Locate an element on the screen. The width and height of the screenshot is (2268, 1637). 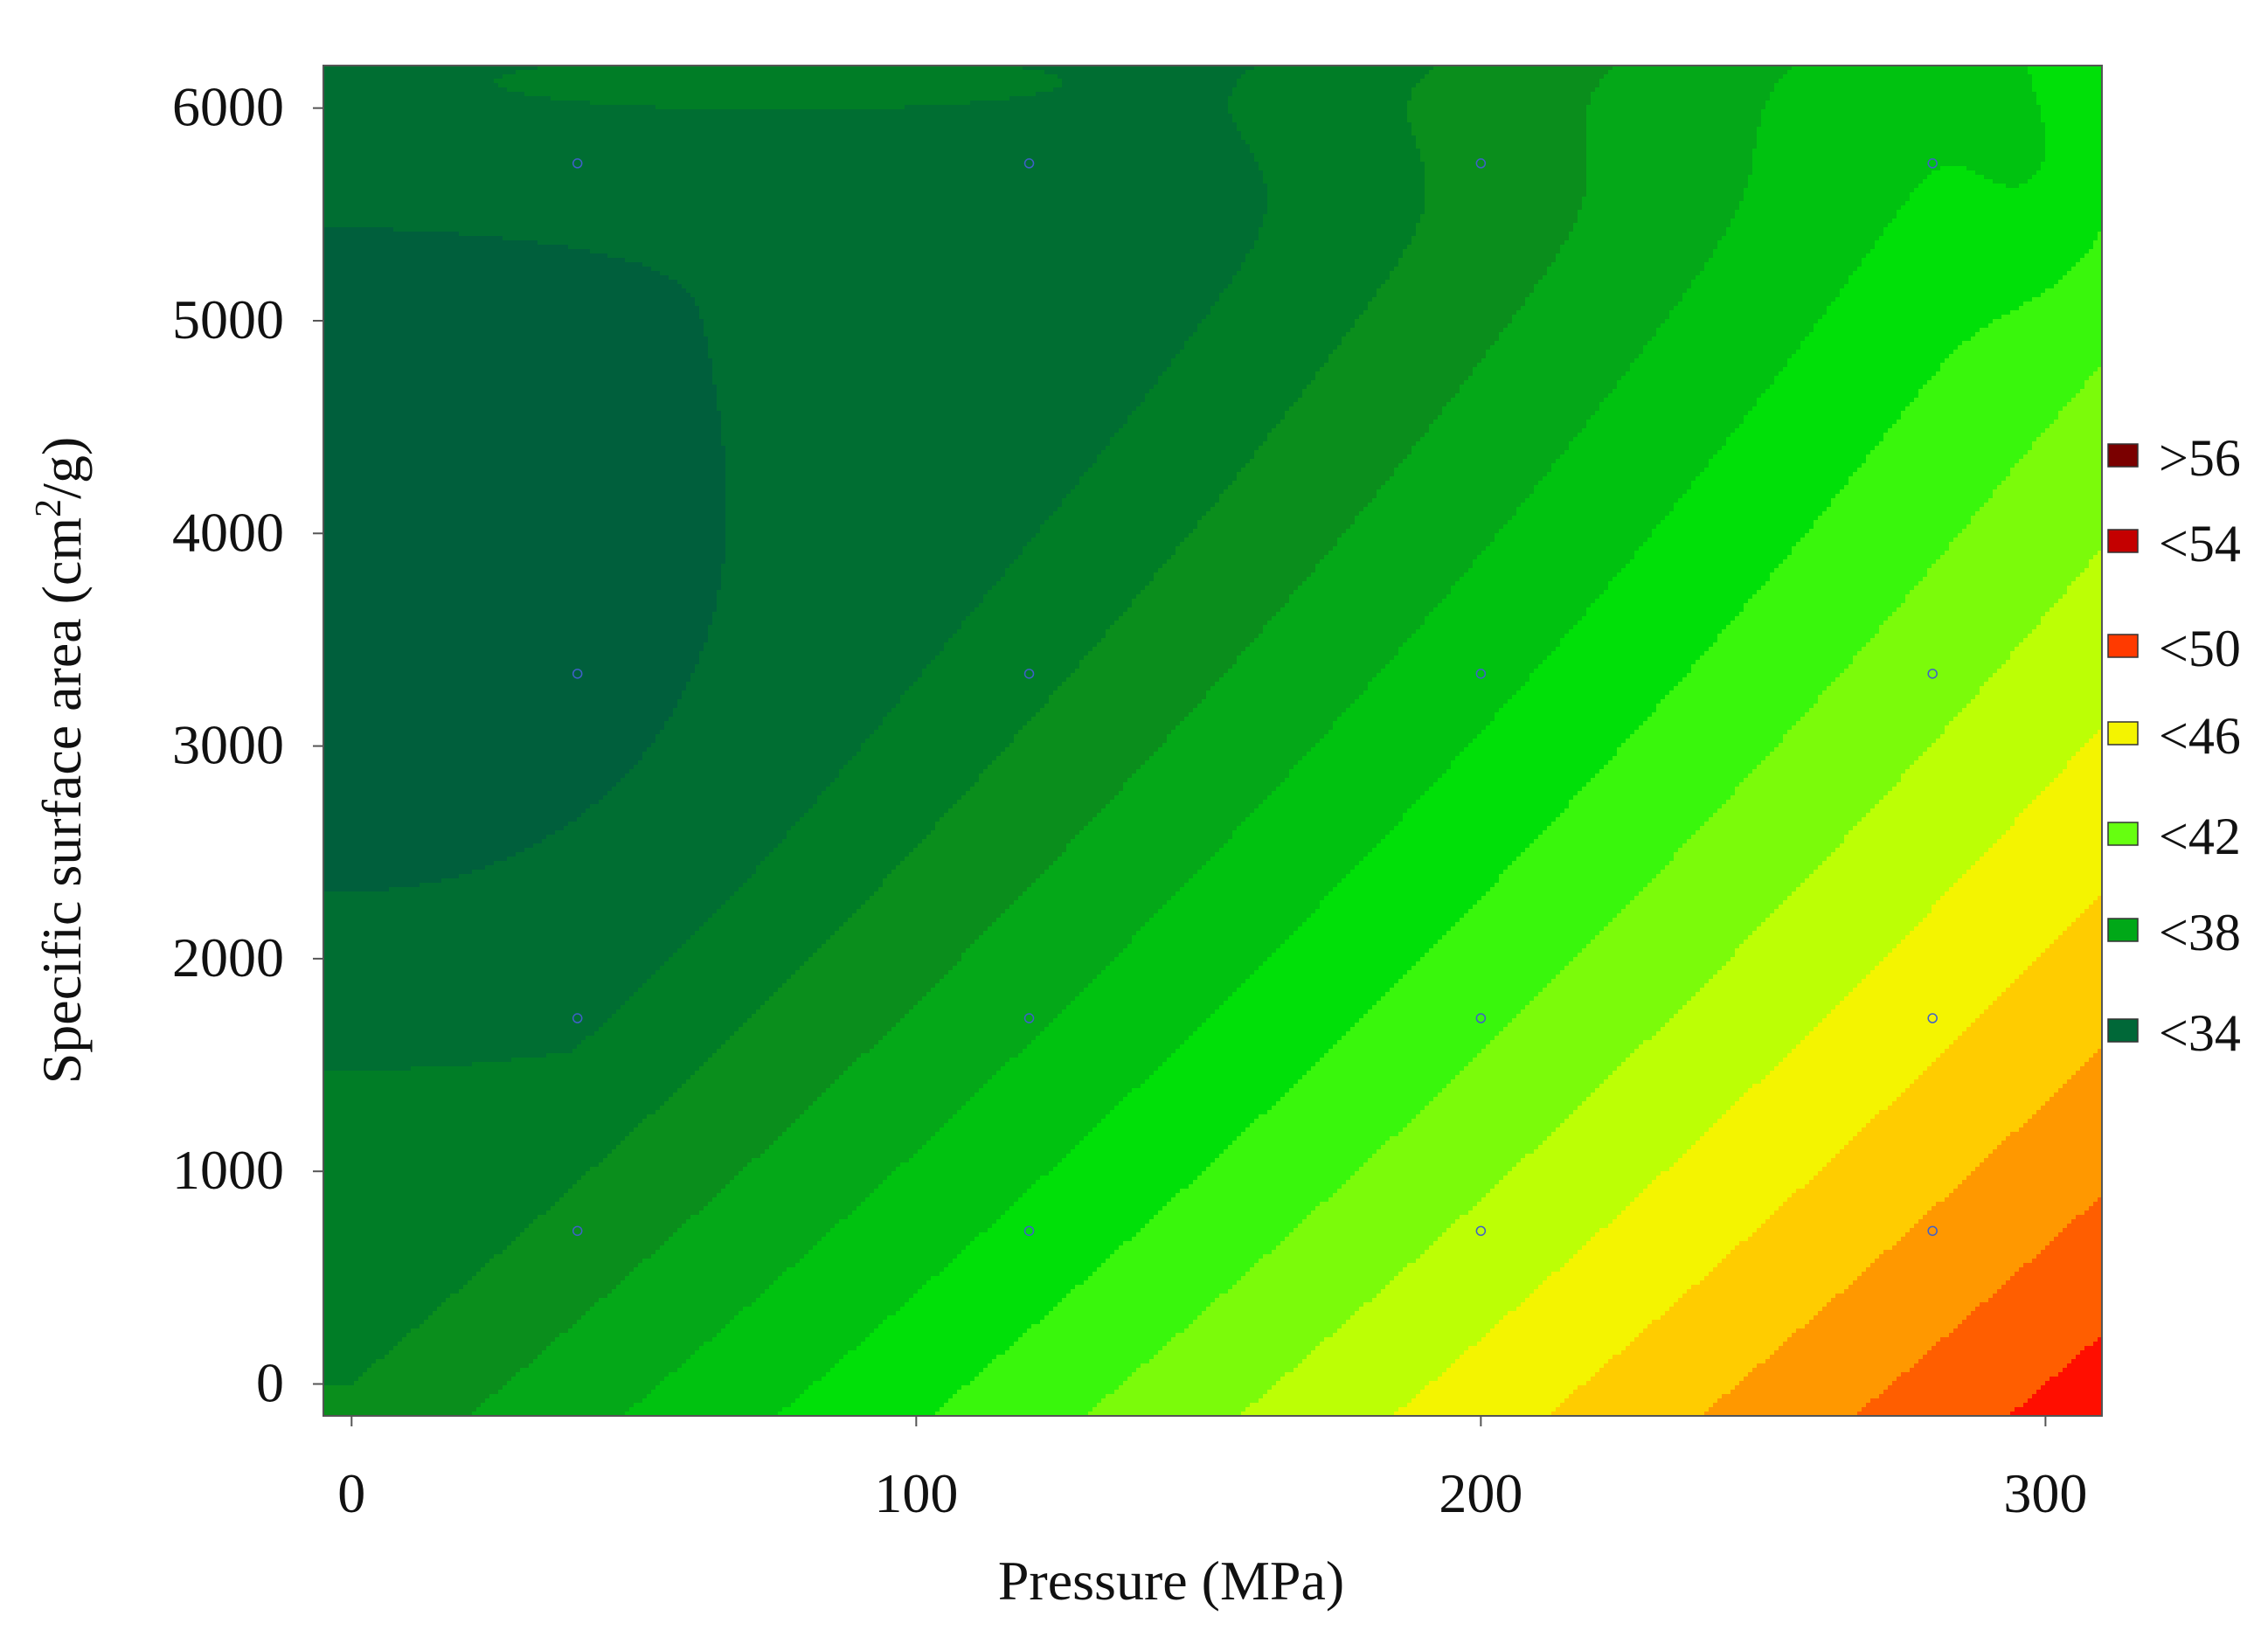
y-tick-label: 6000 is located at coordinates (228, 107).